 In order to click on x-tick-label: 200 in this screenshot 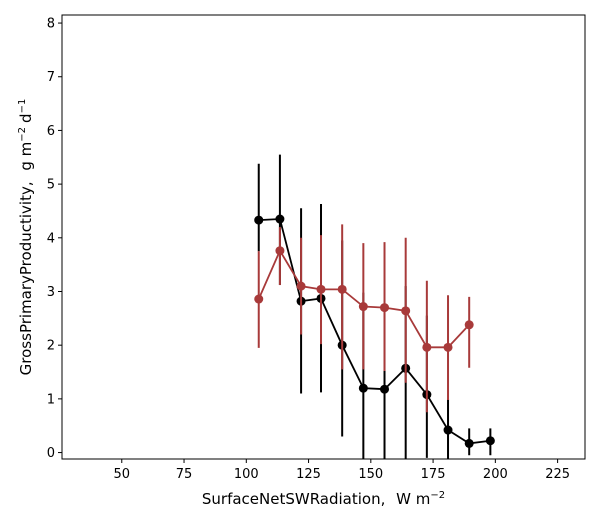, I will do `click(495, 474)`.